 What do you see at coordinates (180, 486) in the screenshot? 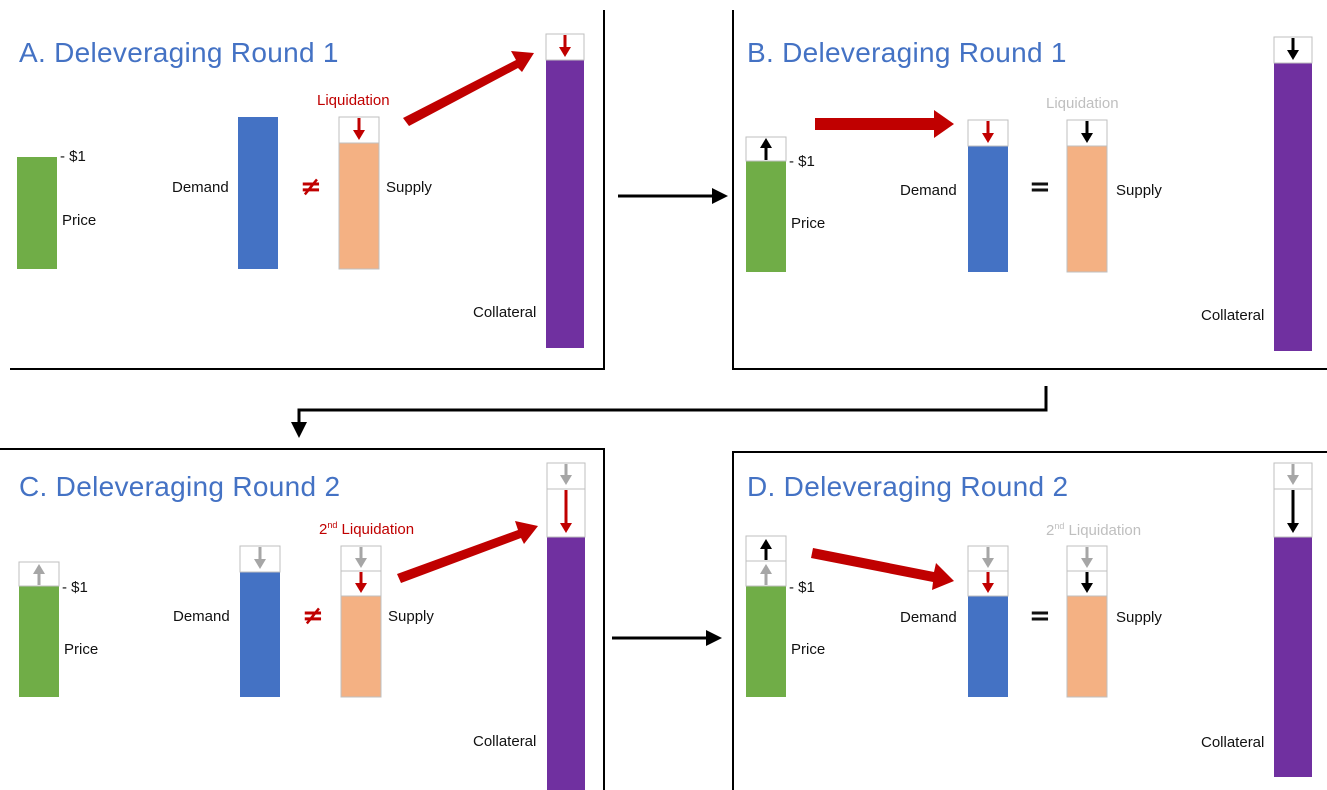
I see `panel-c-title: C. Deleveraging Round 2` at bounding box center [180, 486].